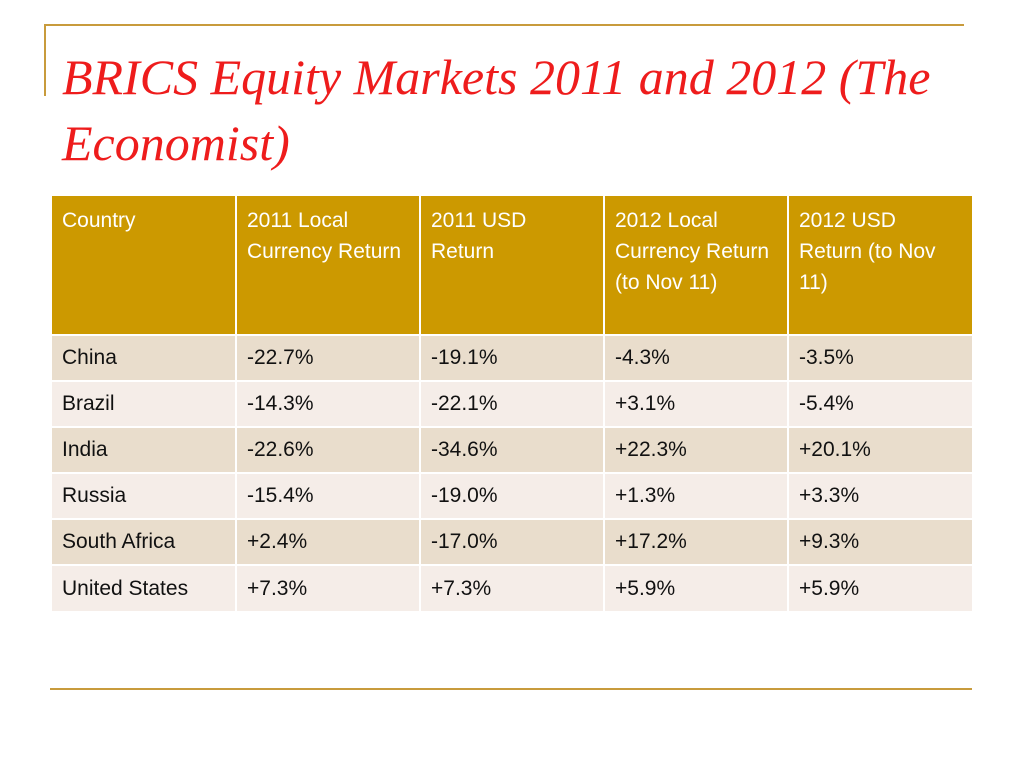  Describe the element at coordinates (696, 265) in the screenshot. I see `header-2012-local-return: 2012 Local Currency Return (to Nov 11)` at that location.